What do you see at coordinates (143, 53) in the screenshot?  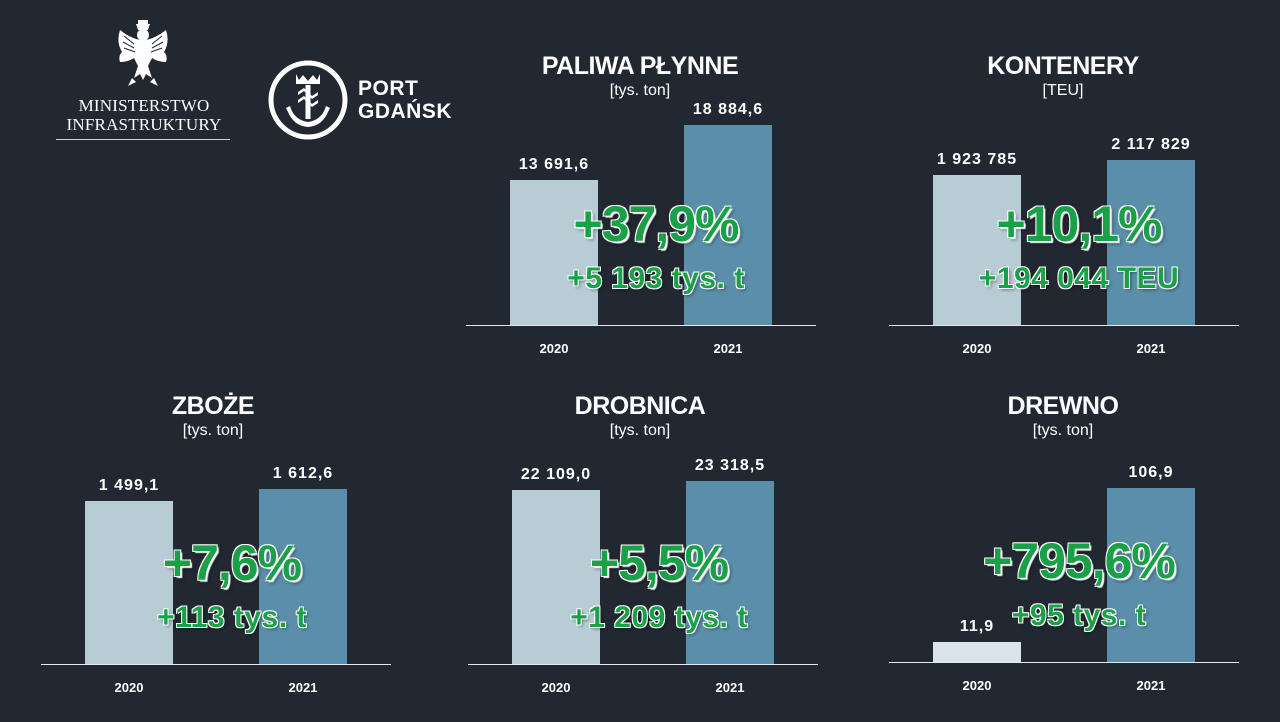 I see `eagle-emblem-icon` at bounding box center [143, 53].